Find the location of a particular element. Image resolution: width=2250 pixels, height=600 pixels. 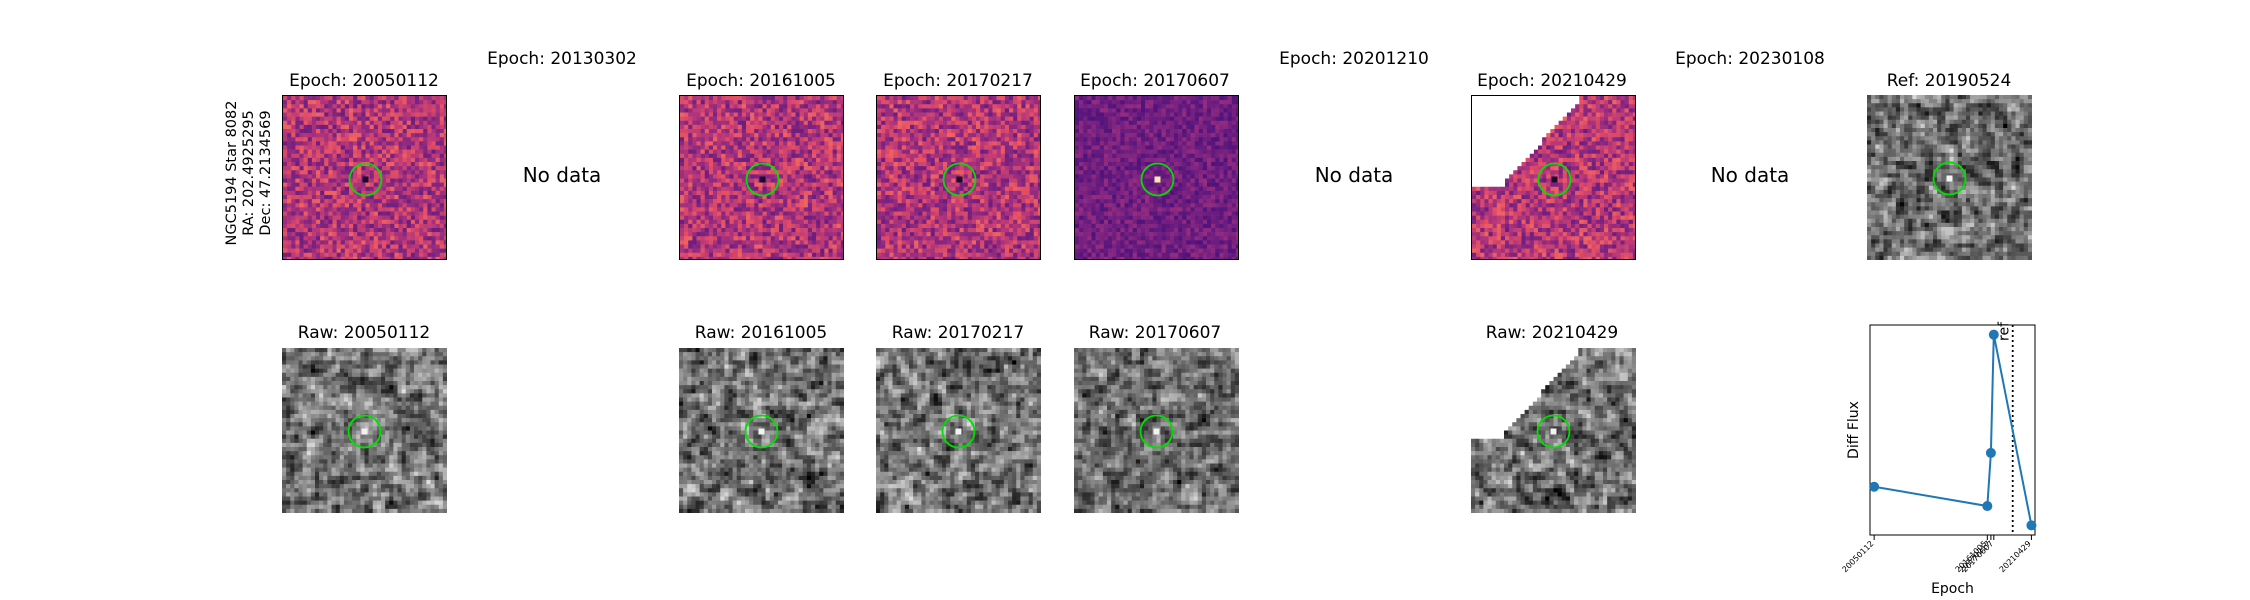

reference-image is located at coordinates (1949, 177).